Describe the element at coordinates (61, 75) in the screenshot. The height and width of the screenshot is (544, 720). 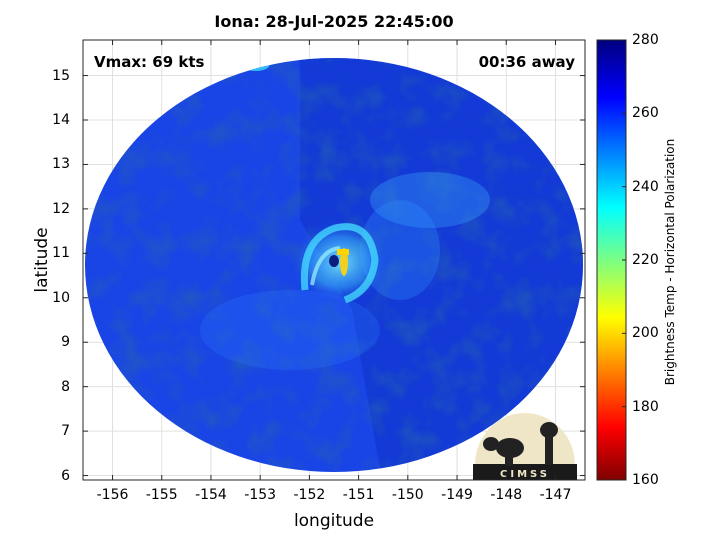
I see `y-tick-label: 15` at that location.